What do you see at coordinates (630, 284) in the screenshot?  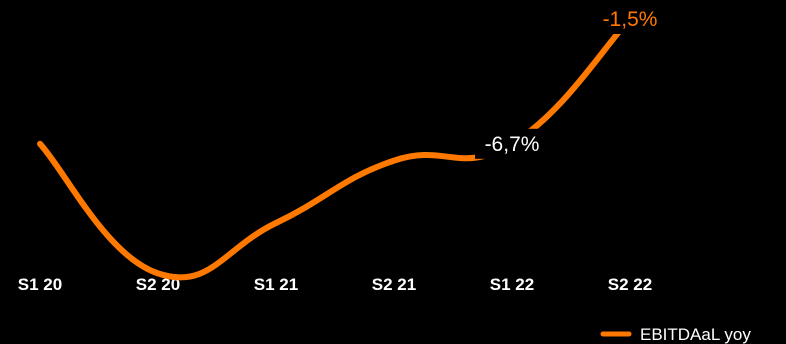 I see `x-tick-label: S2 22` at bounding box center [630, 284].